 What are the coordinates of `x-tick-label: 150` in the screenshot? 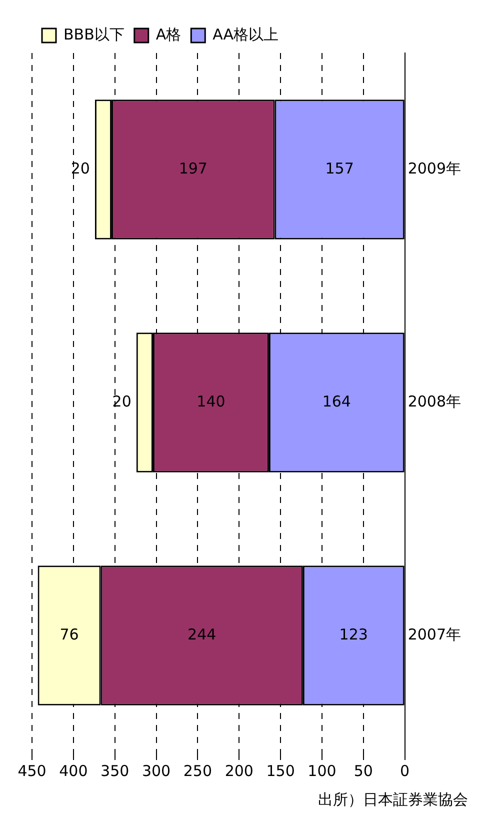 It's located at (280, 771).